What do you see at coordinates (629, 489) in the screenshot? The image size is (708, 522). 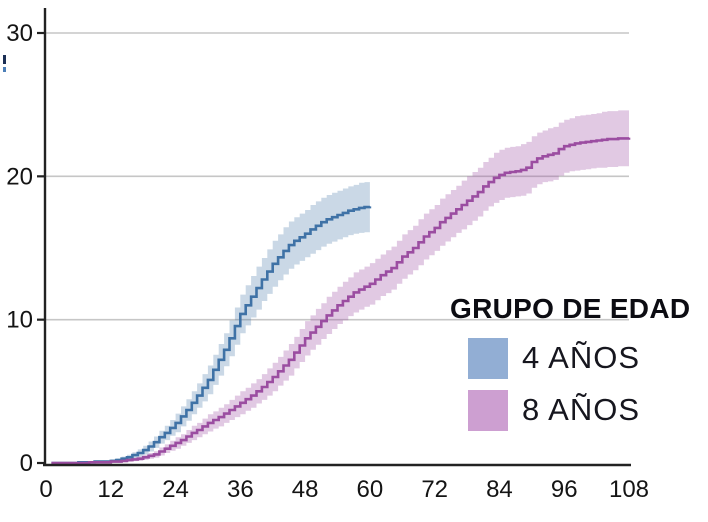 I see `x-tick-label-108: 108` at bounding box center [629, 489].